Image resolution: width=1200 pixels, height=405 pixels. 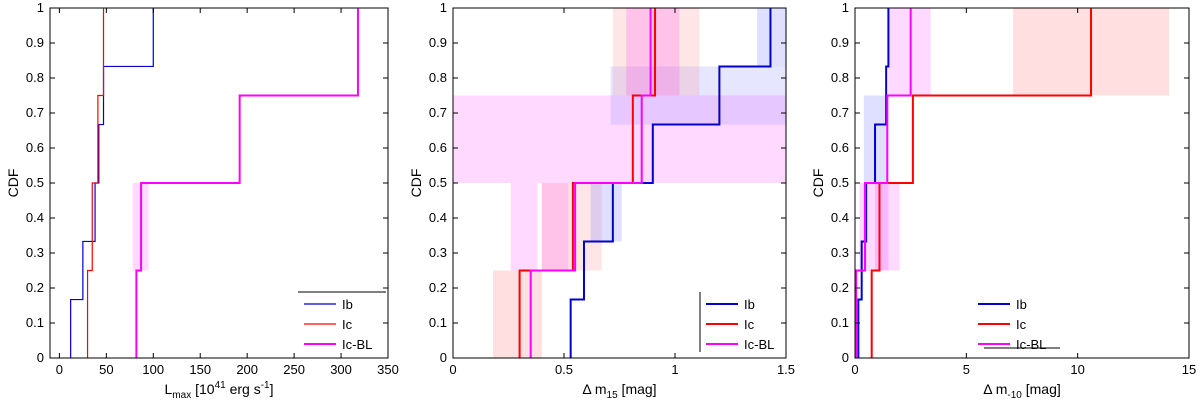 What do you see at coordinates (674, 369) in the screenshot?
I see `x-tick-label: 1` at bounding box center [674, 369].